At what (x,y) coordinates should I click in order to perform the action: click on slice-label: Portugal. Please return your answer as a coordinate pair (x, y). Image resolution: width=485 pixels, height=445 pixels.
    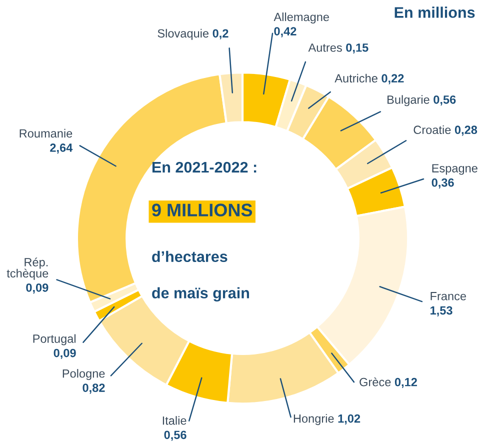
    Looking at the image, I should click on (54, 340).